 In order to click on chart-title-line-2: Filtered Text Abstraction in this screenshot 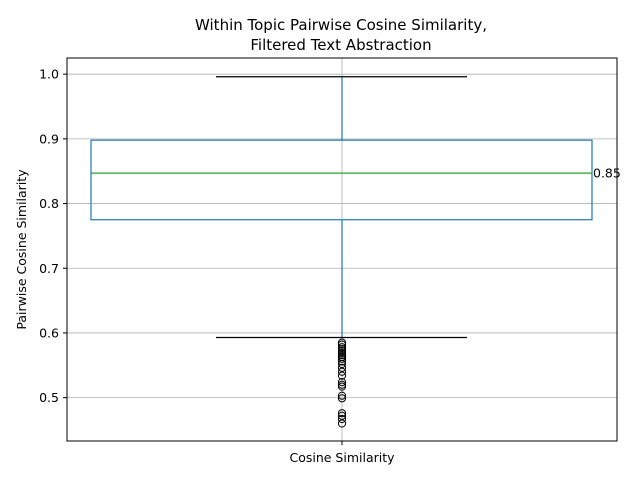, I will do `click(340, 45)`.